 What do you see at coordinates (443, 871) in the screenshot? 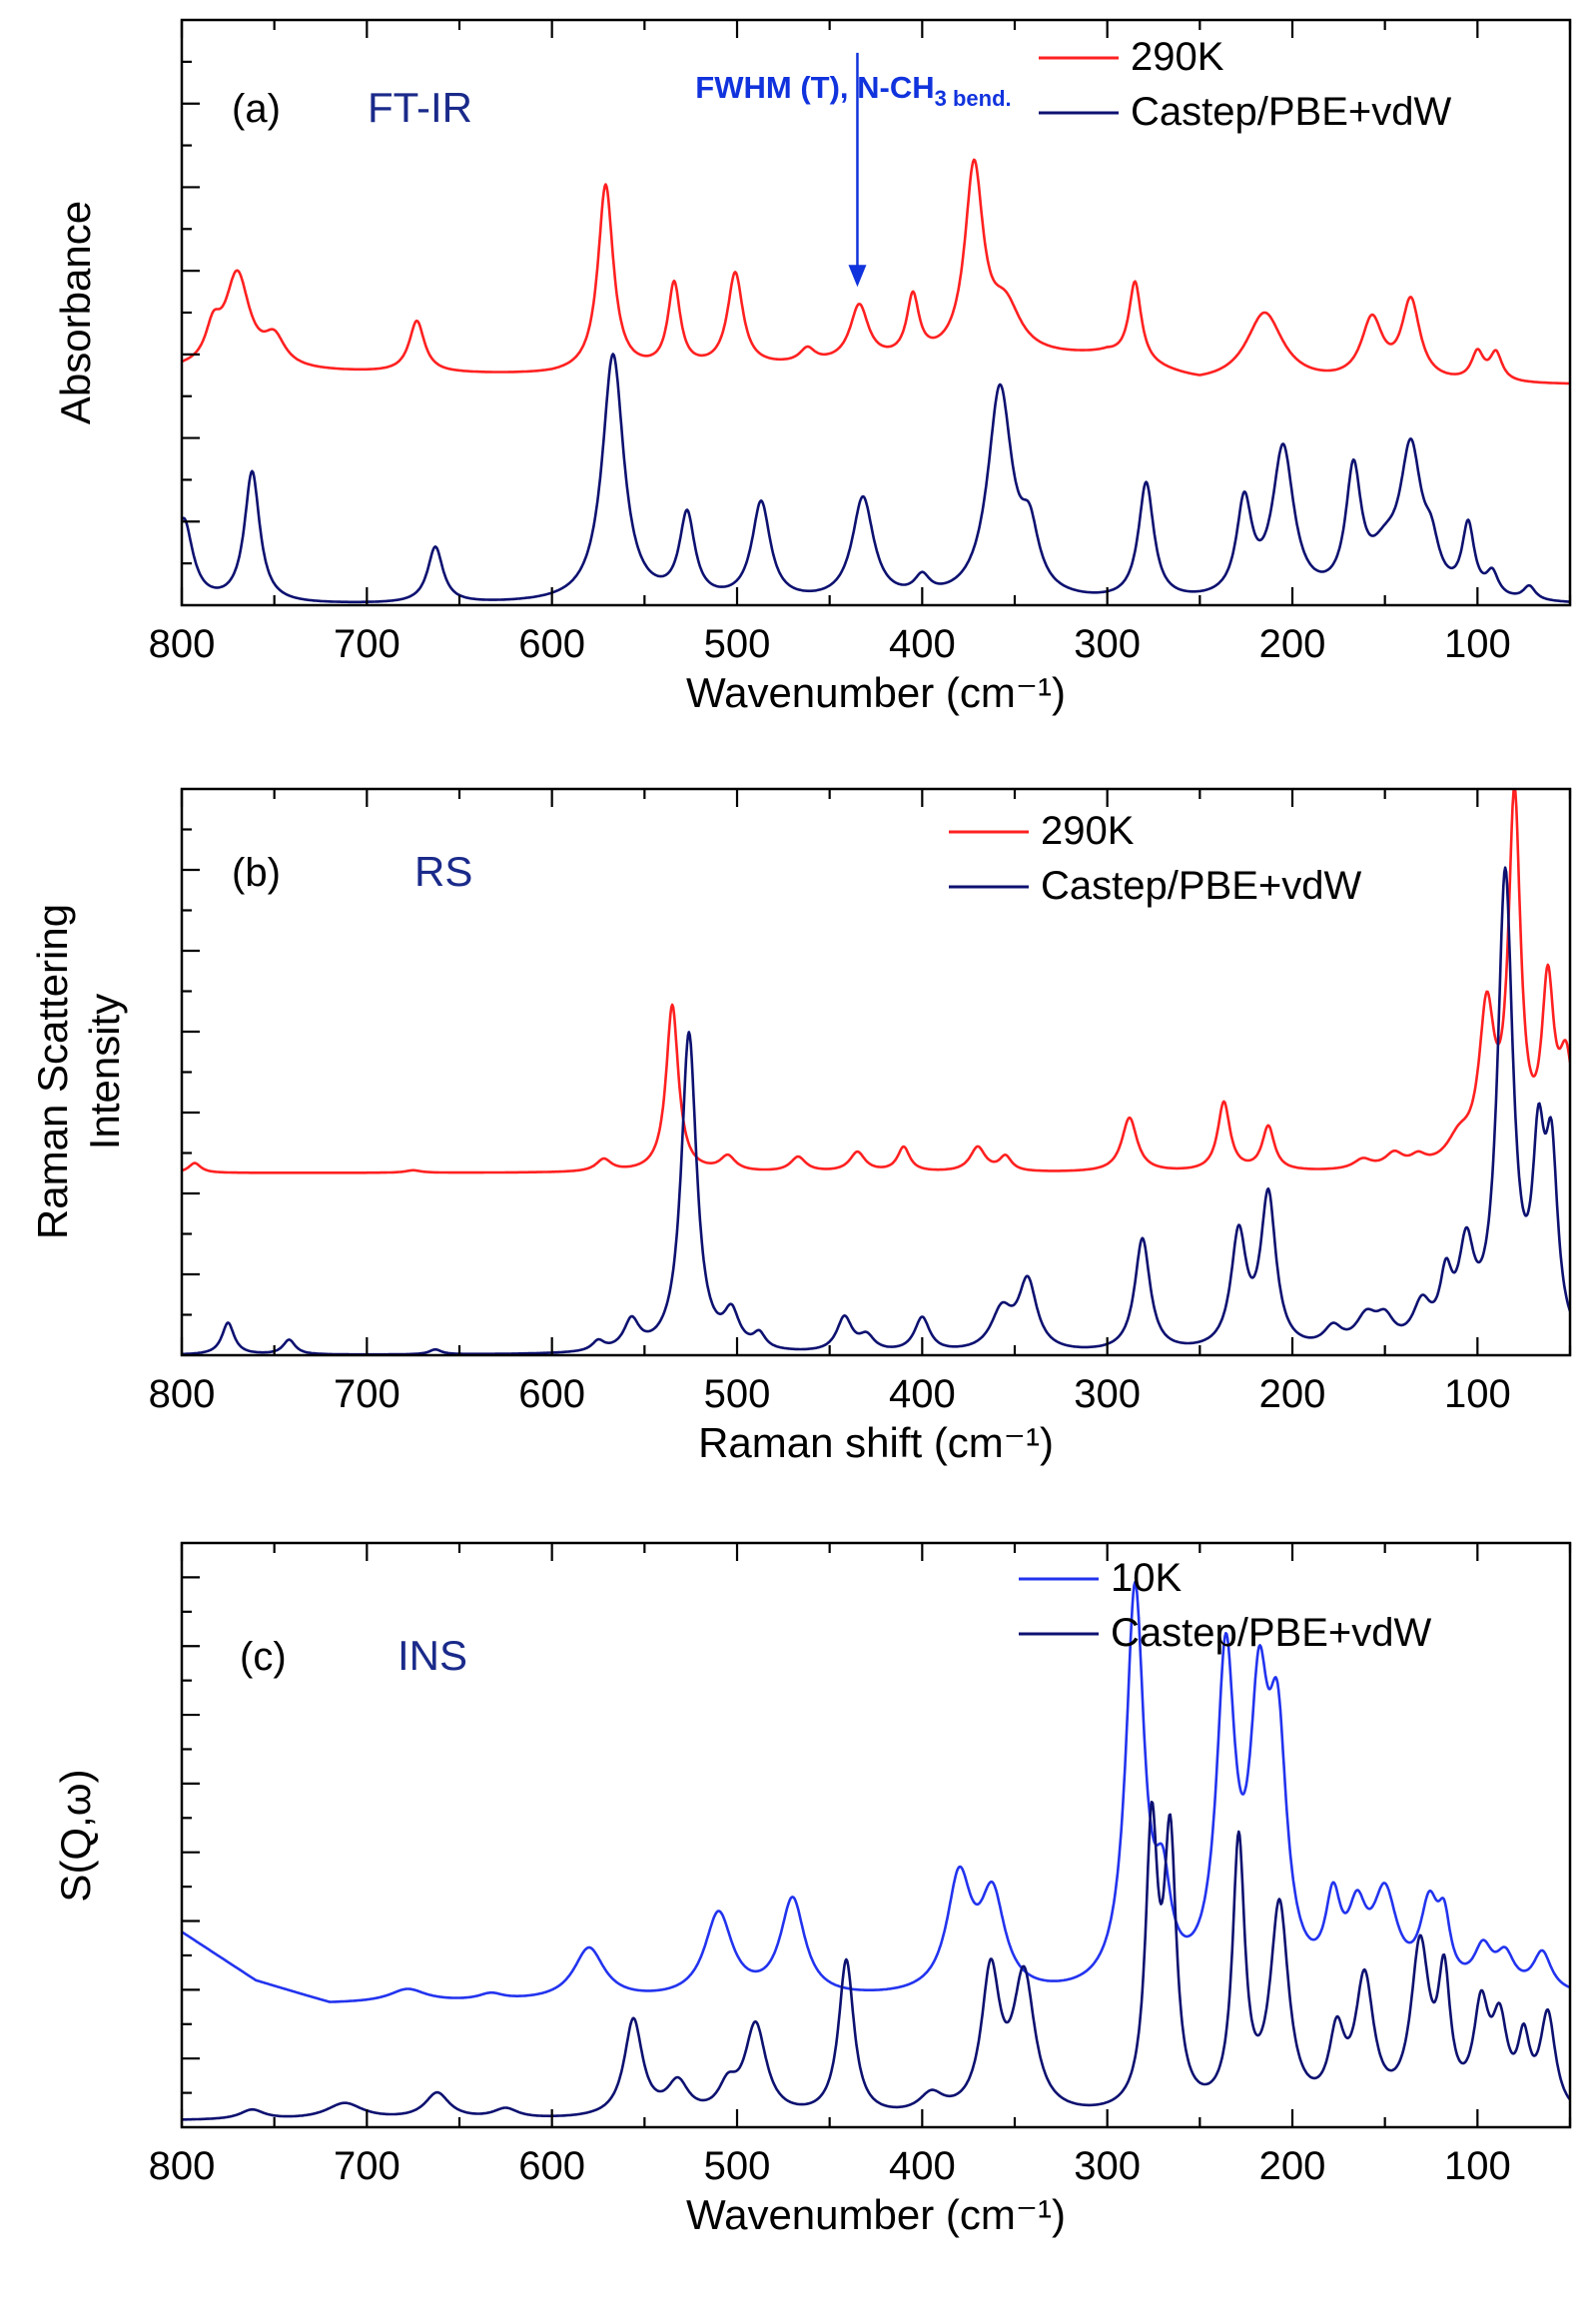
I see `technique-label: RS` at bounding box center [443, 871].